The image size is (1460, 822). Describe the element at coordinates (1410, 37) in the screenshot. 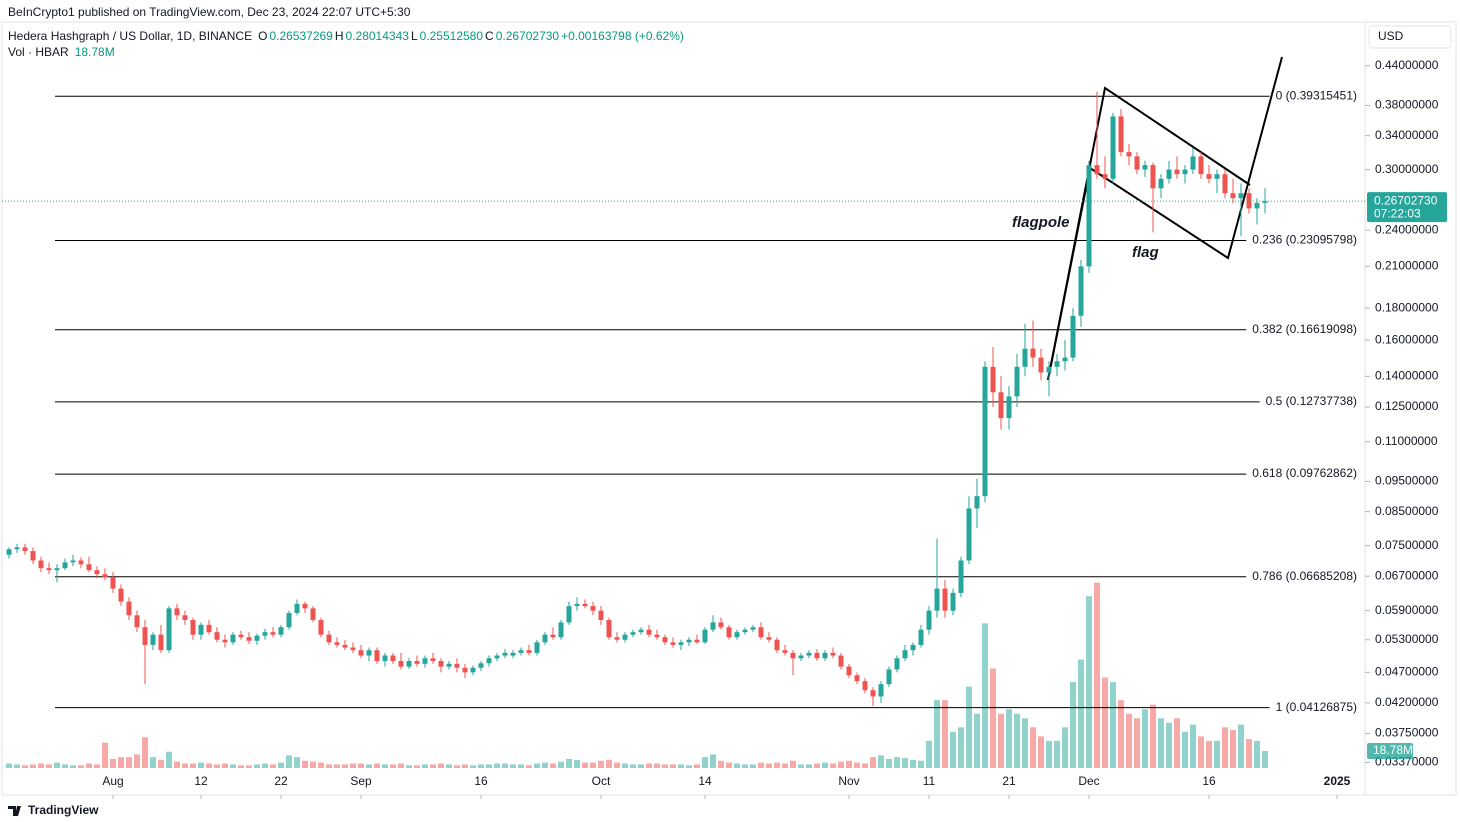

I see `currency-box` at that location.